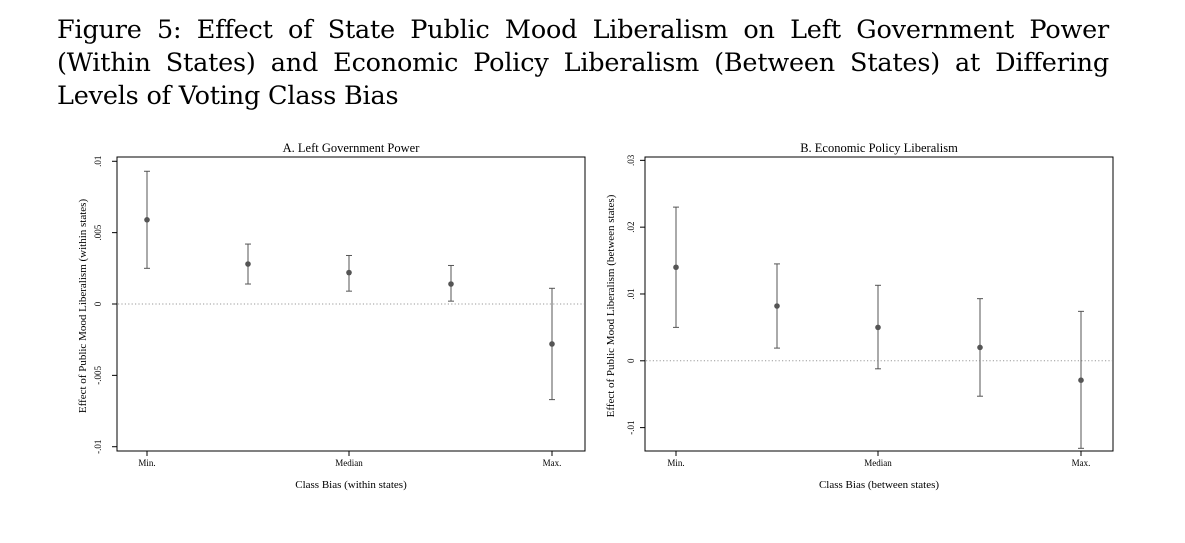 This screenshot has height=543, width=1185. What do you see at coordinates (1081, 463) in the screenshot?
I see `chart-1-x-tick-label: Max.` at bounding box center [1081, 463].